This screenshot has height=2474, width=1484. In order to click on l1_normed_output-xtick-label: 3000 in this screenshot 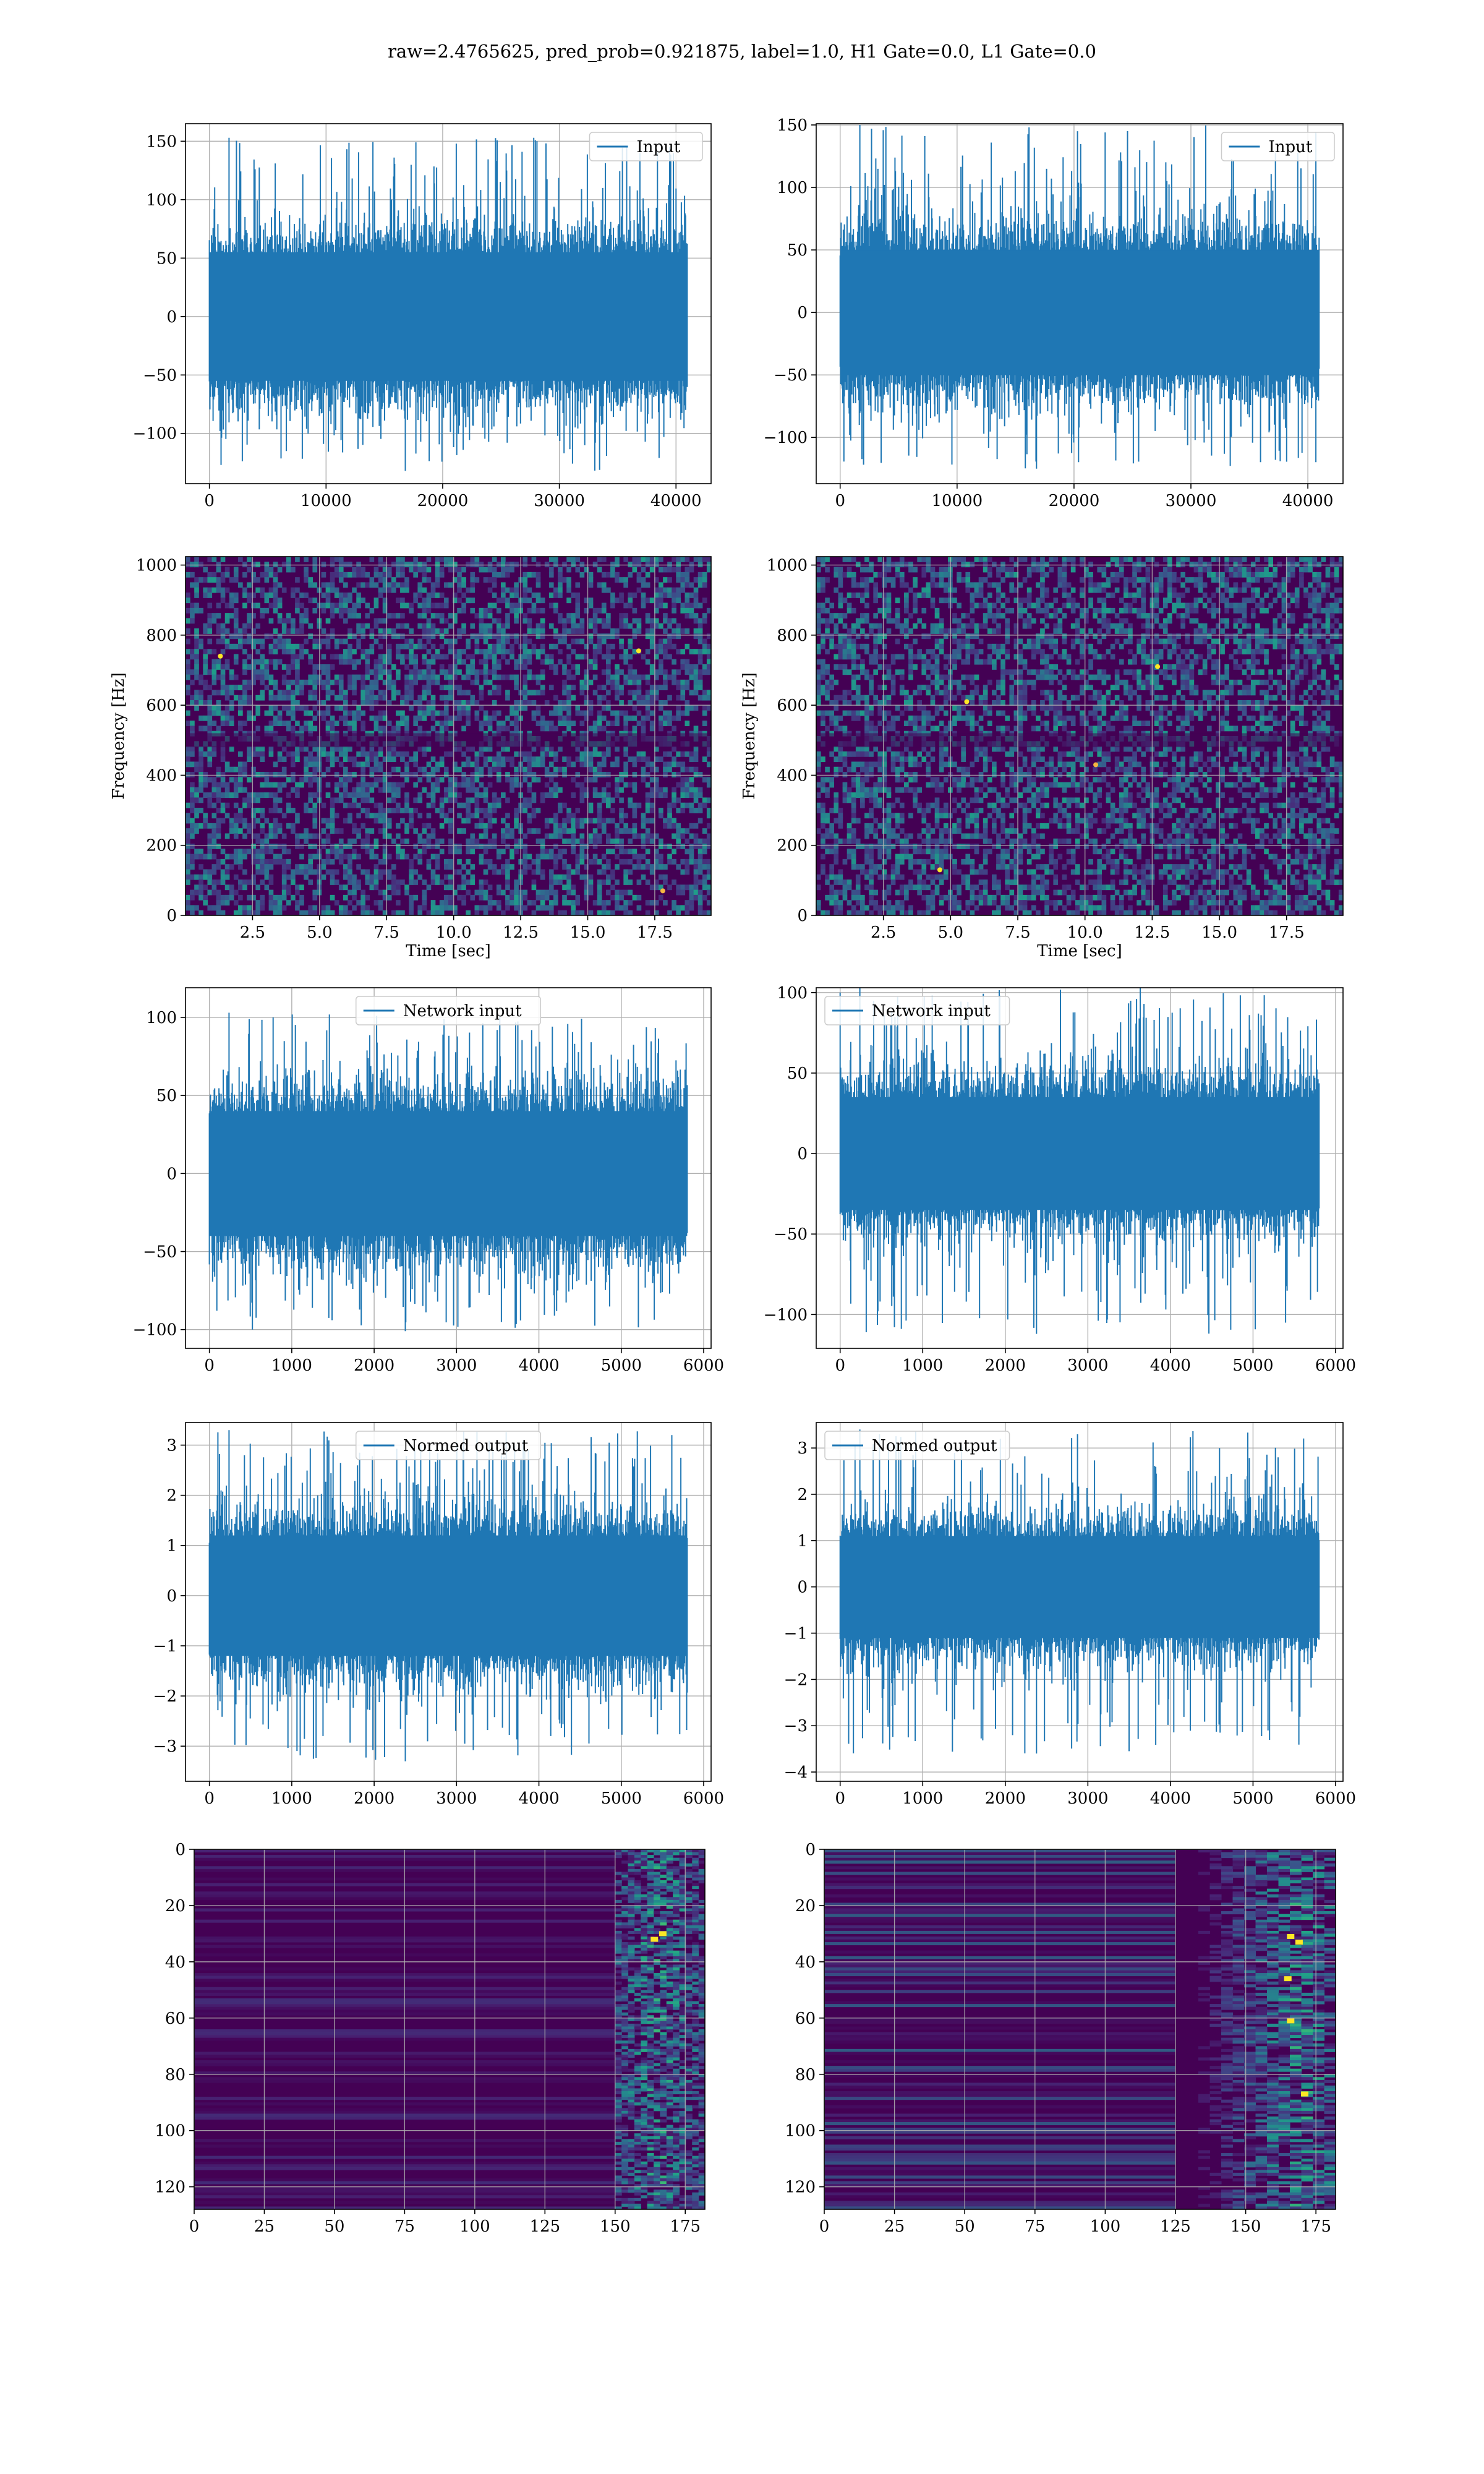, I will do `click(1087, 1798)`.